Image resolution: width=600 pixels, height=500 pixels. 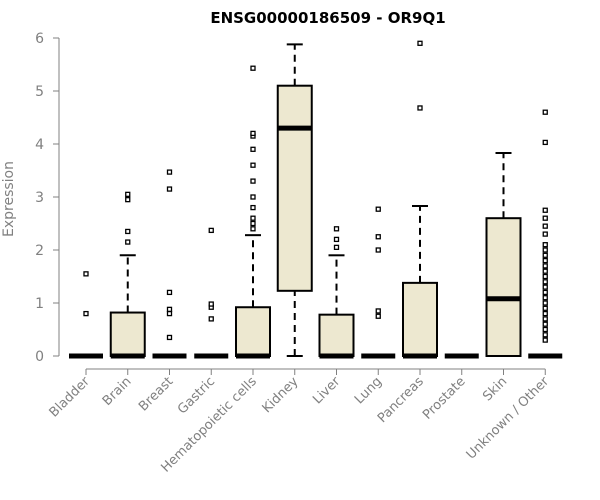 I want to click on y-tick-label: 2, so click(x=39, y=251).